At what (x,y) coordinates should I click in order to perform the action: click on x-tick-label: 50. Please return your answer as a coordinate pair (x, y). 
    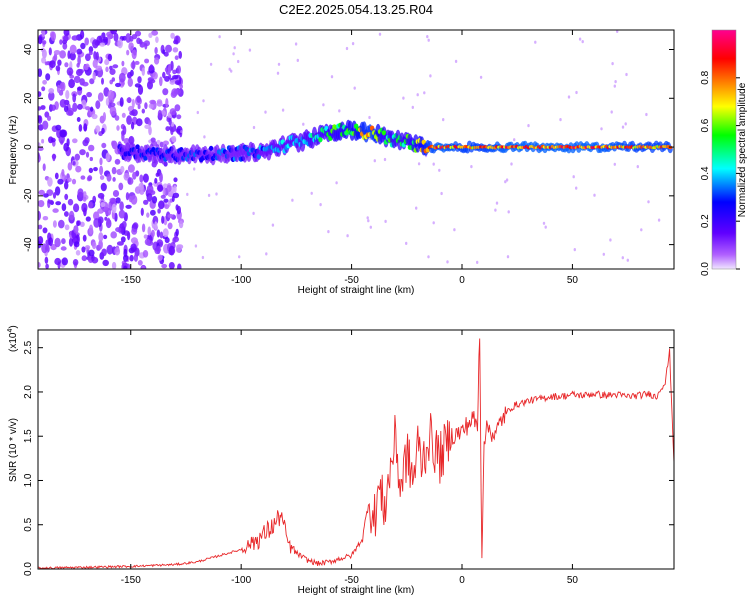
    Looking at the image, I should click on (573, 580).